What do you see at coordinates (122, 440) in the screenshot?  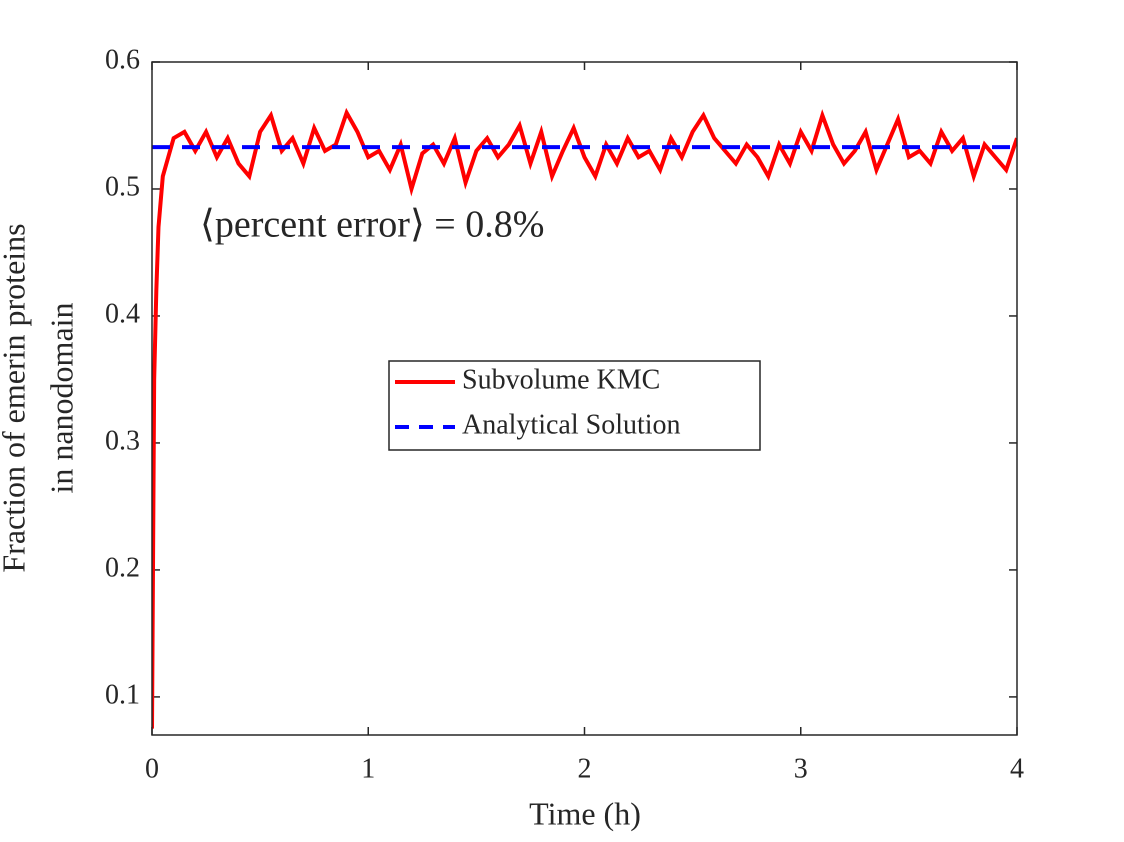 I see `y-tick-label: 0.3` at bounding box center [122, 440].